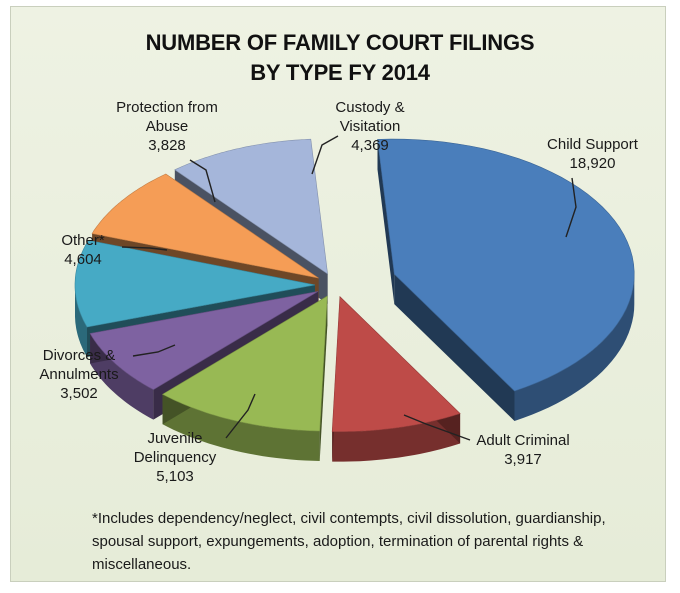  I want to click on leader-other, so click(144, 248).